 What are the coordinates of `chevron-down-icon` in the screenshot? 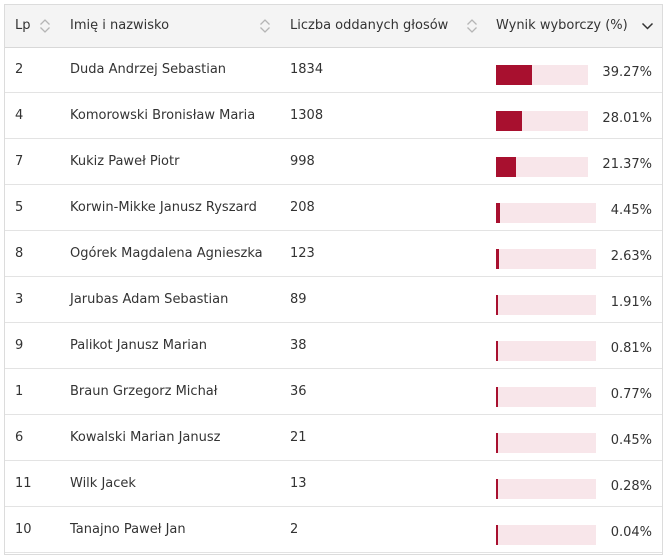 It's located at (647, 26).